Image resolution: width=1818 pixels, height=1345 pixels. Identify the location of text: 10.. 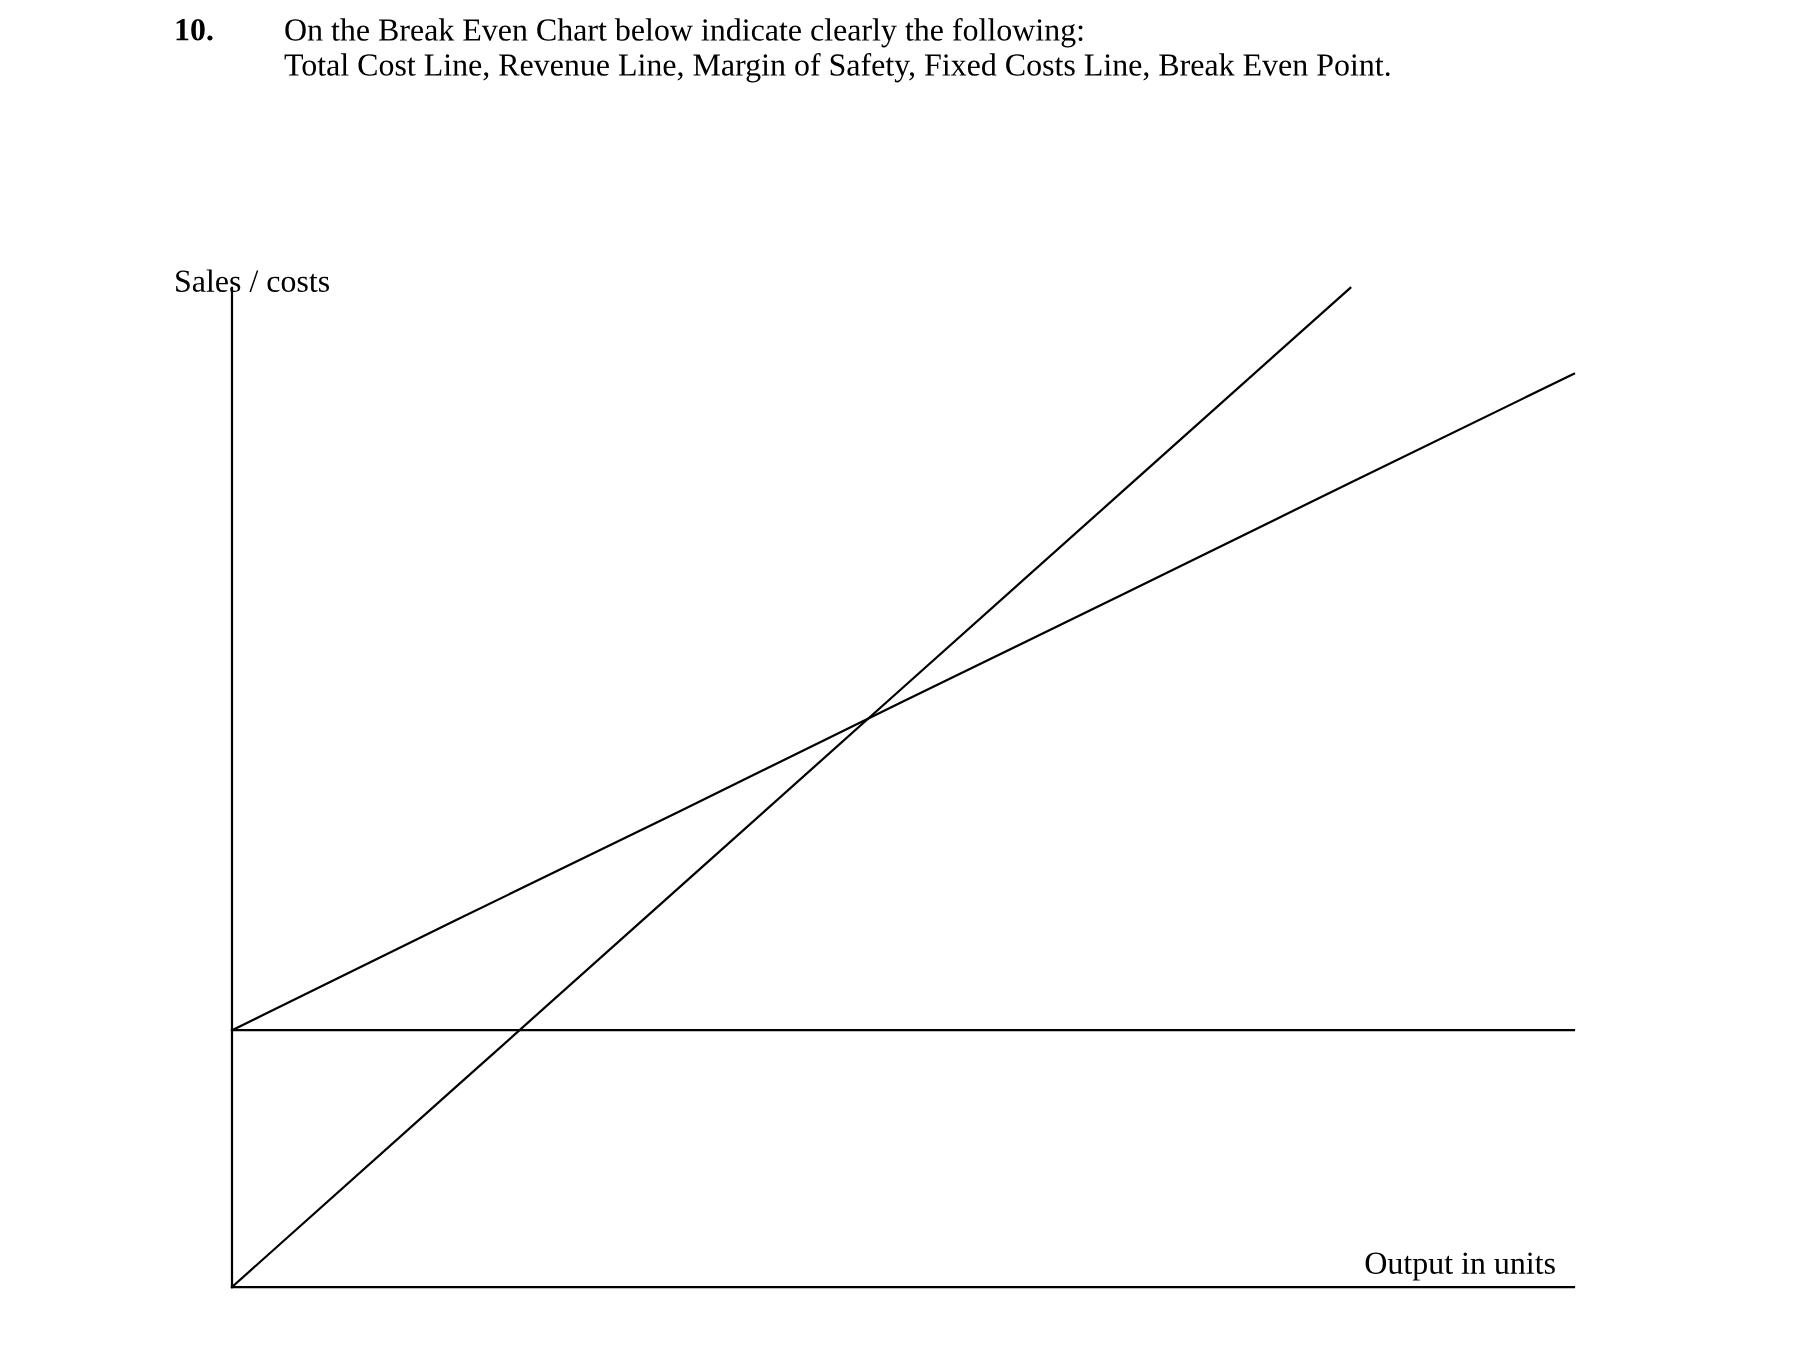
(194, 29).